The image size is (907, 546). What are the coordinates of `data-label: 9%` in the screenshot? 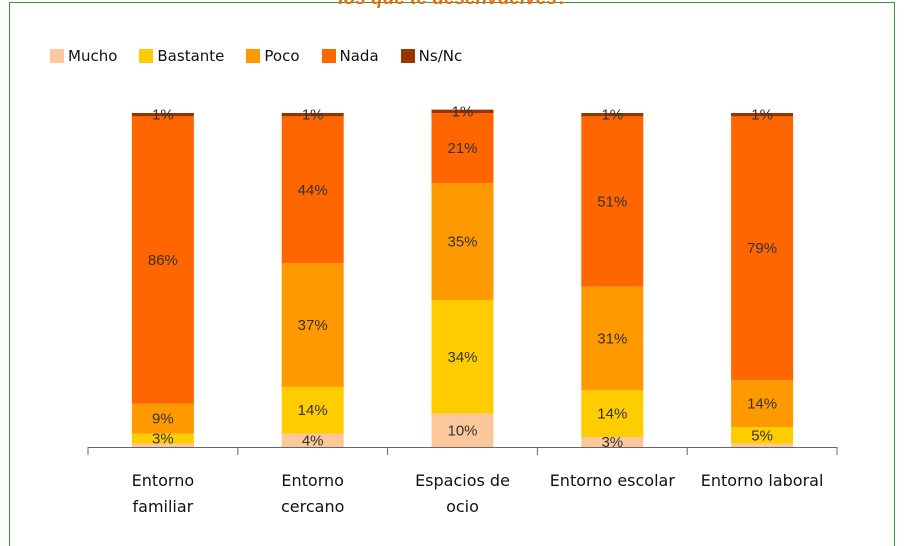 It's located at (163, 419).